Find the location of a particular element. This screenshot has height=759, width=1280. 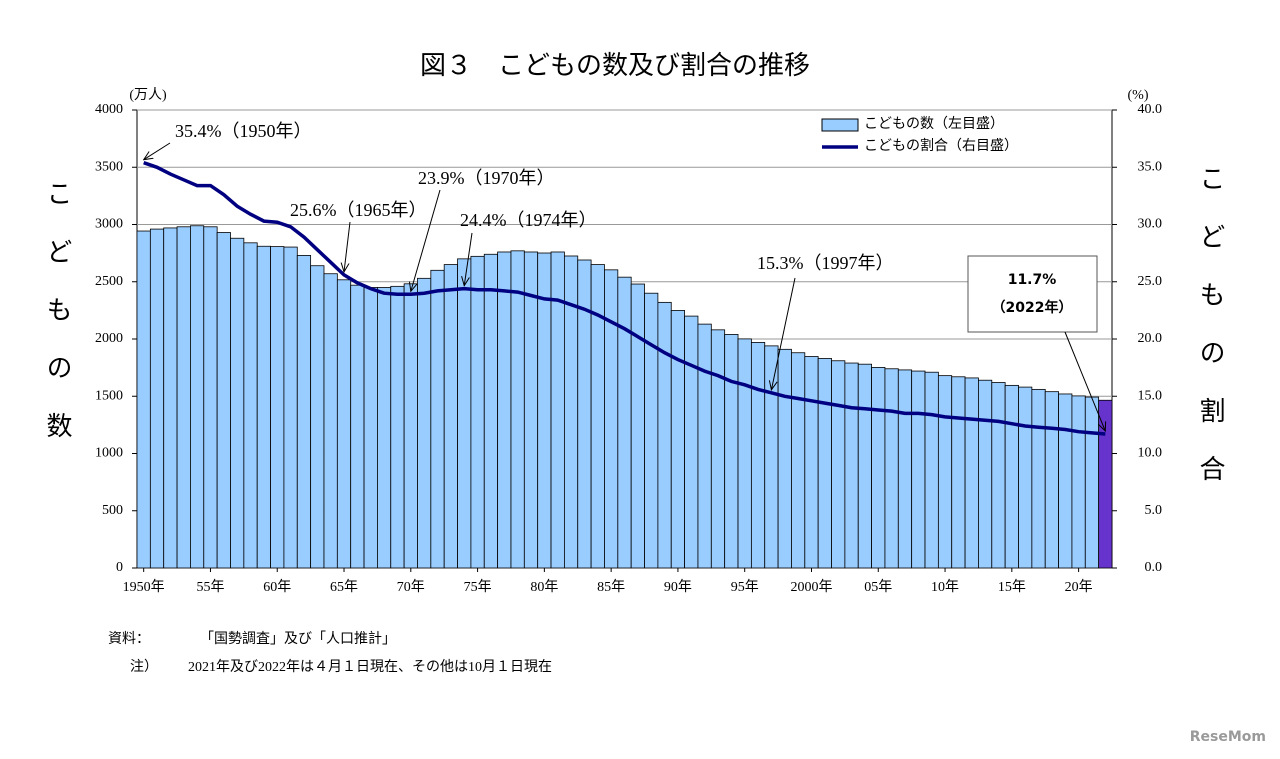

y2-tick-label: 20.0 is located at coordinates (1150, 338).